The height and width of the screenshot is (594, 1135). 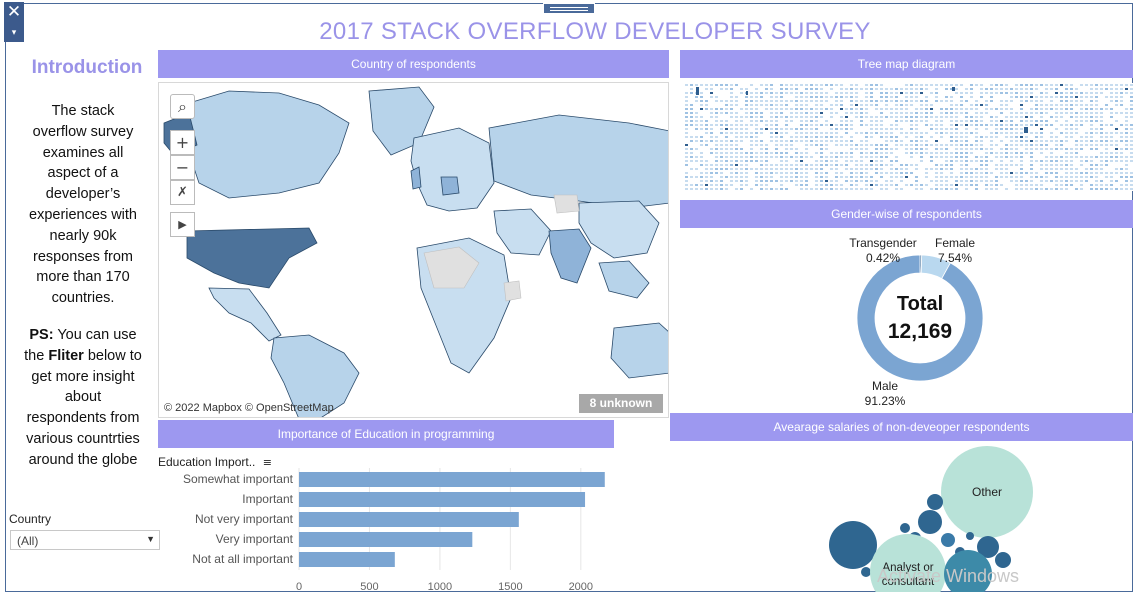 I want to click on page-title: 2017 STACK OVERFLOW DEVELOPER SURVEY, so click(x=595, y=31).